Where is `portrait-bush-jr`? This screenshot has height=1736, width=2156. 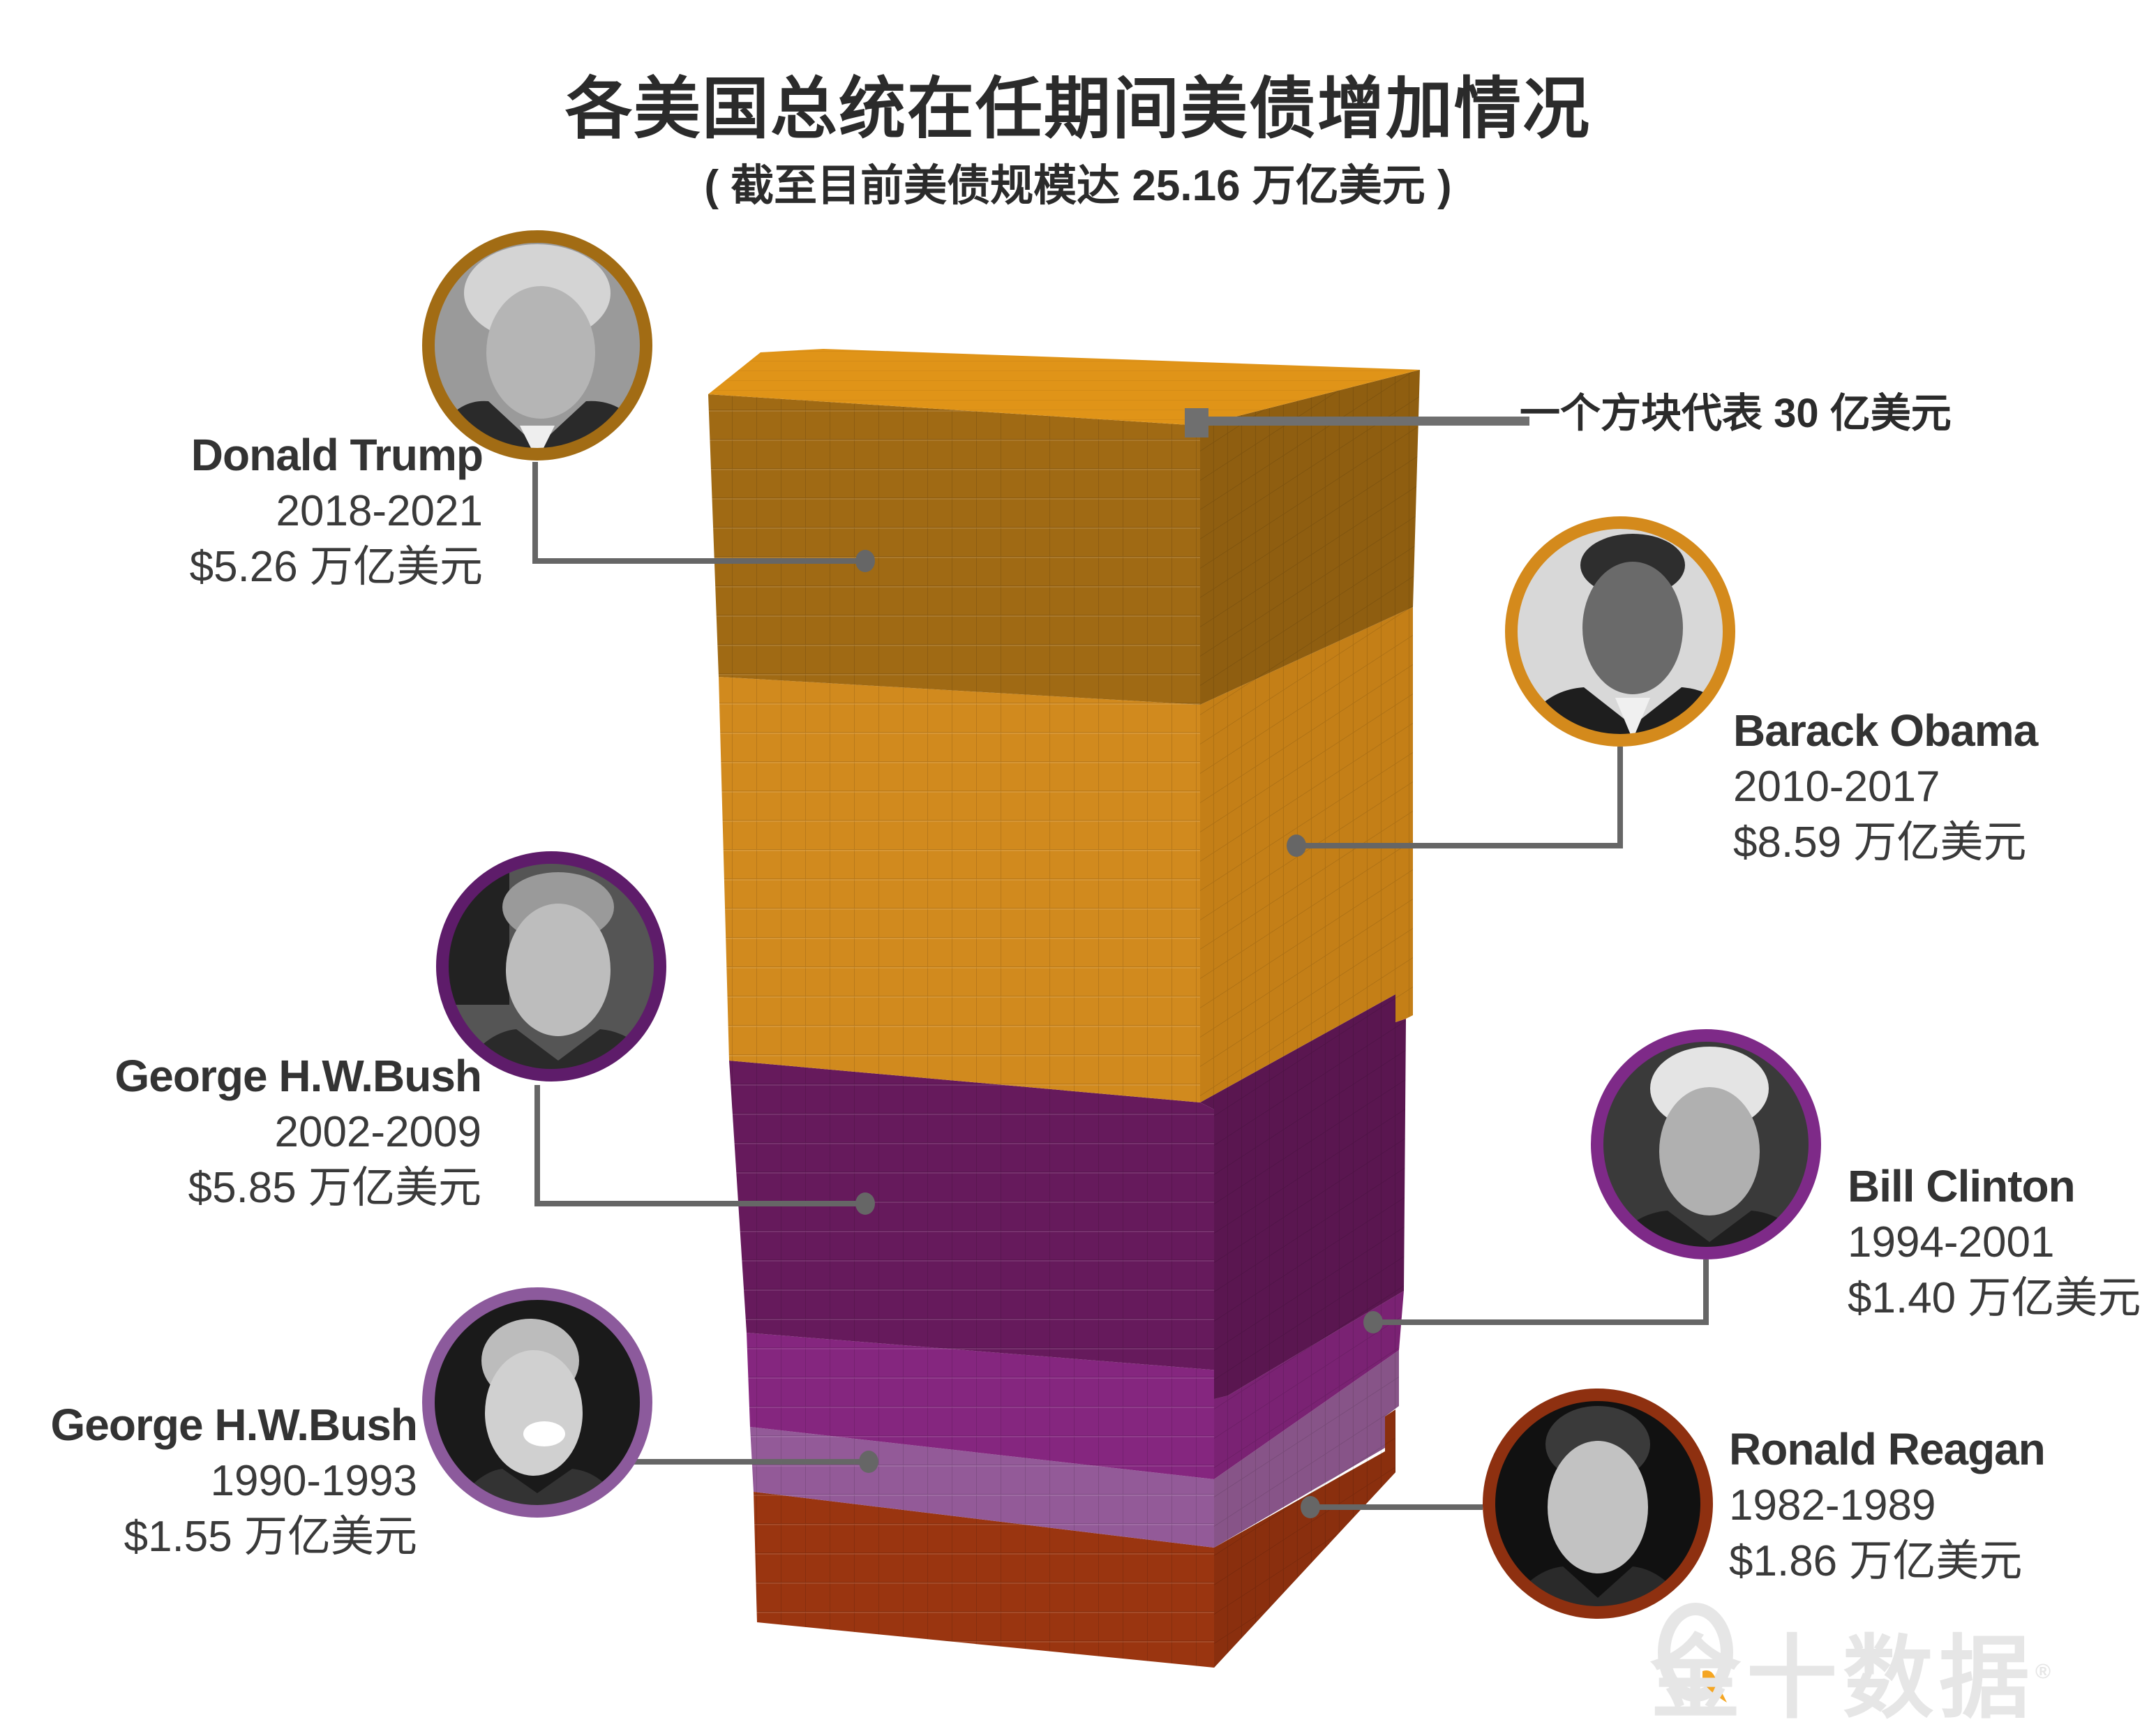 portrait-bush-jr is located at coordinates (551, 966).